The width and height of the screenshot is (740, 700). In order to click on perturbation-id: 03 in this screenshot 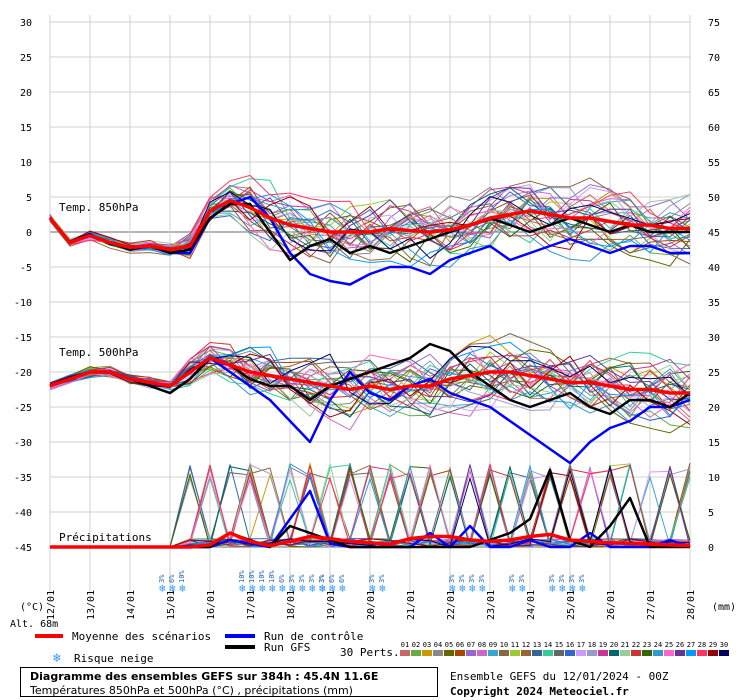, I will do `click(427, 645)`.